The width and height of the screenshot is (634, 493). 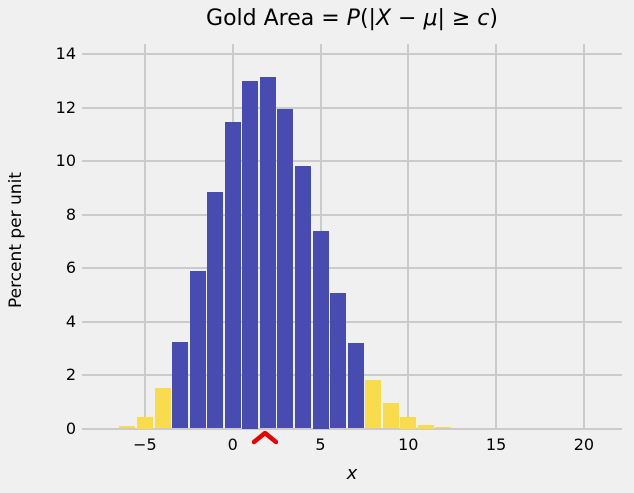 I want to click on y-axis-label: Percent per unit, so click(x=18, y=240).